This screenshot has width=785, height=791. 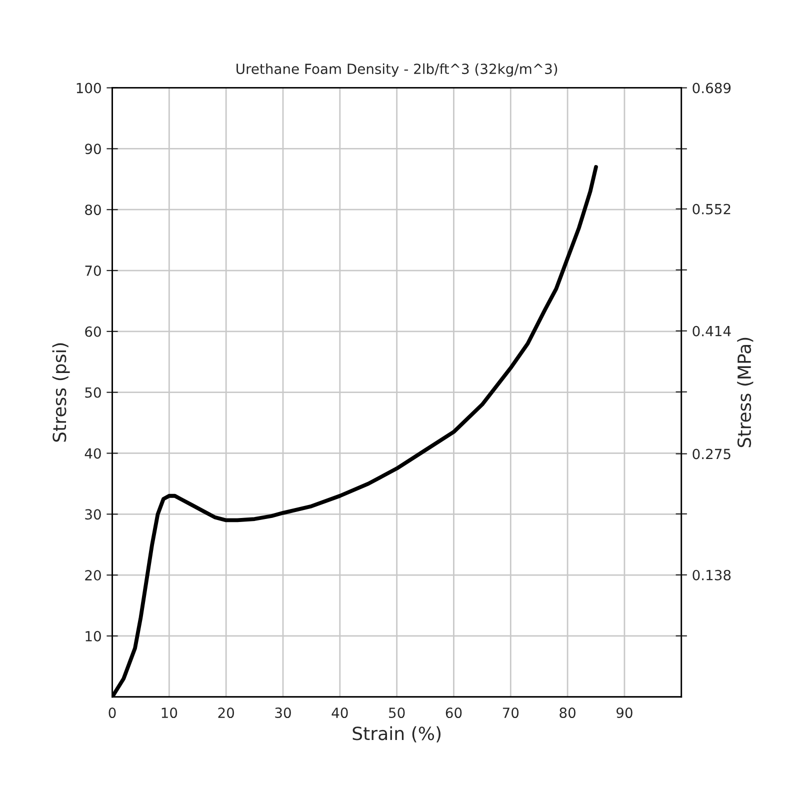 What do you see at coordinates (226, 713) in the screenshot?
I see `x-tick-label: 20` at bounding box center [226, 713].